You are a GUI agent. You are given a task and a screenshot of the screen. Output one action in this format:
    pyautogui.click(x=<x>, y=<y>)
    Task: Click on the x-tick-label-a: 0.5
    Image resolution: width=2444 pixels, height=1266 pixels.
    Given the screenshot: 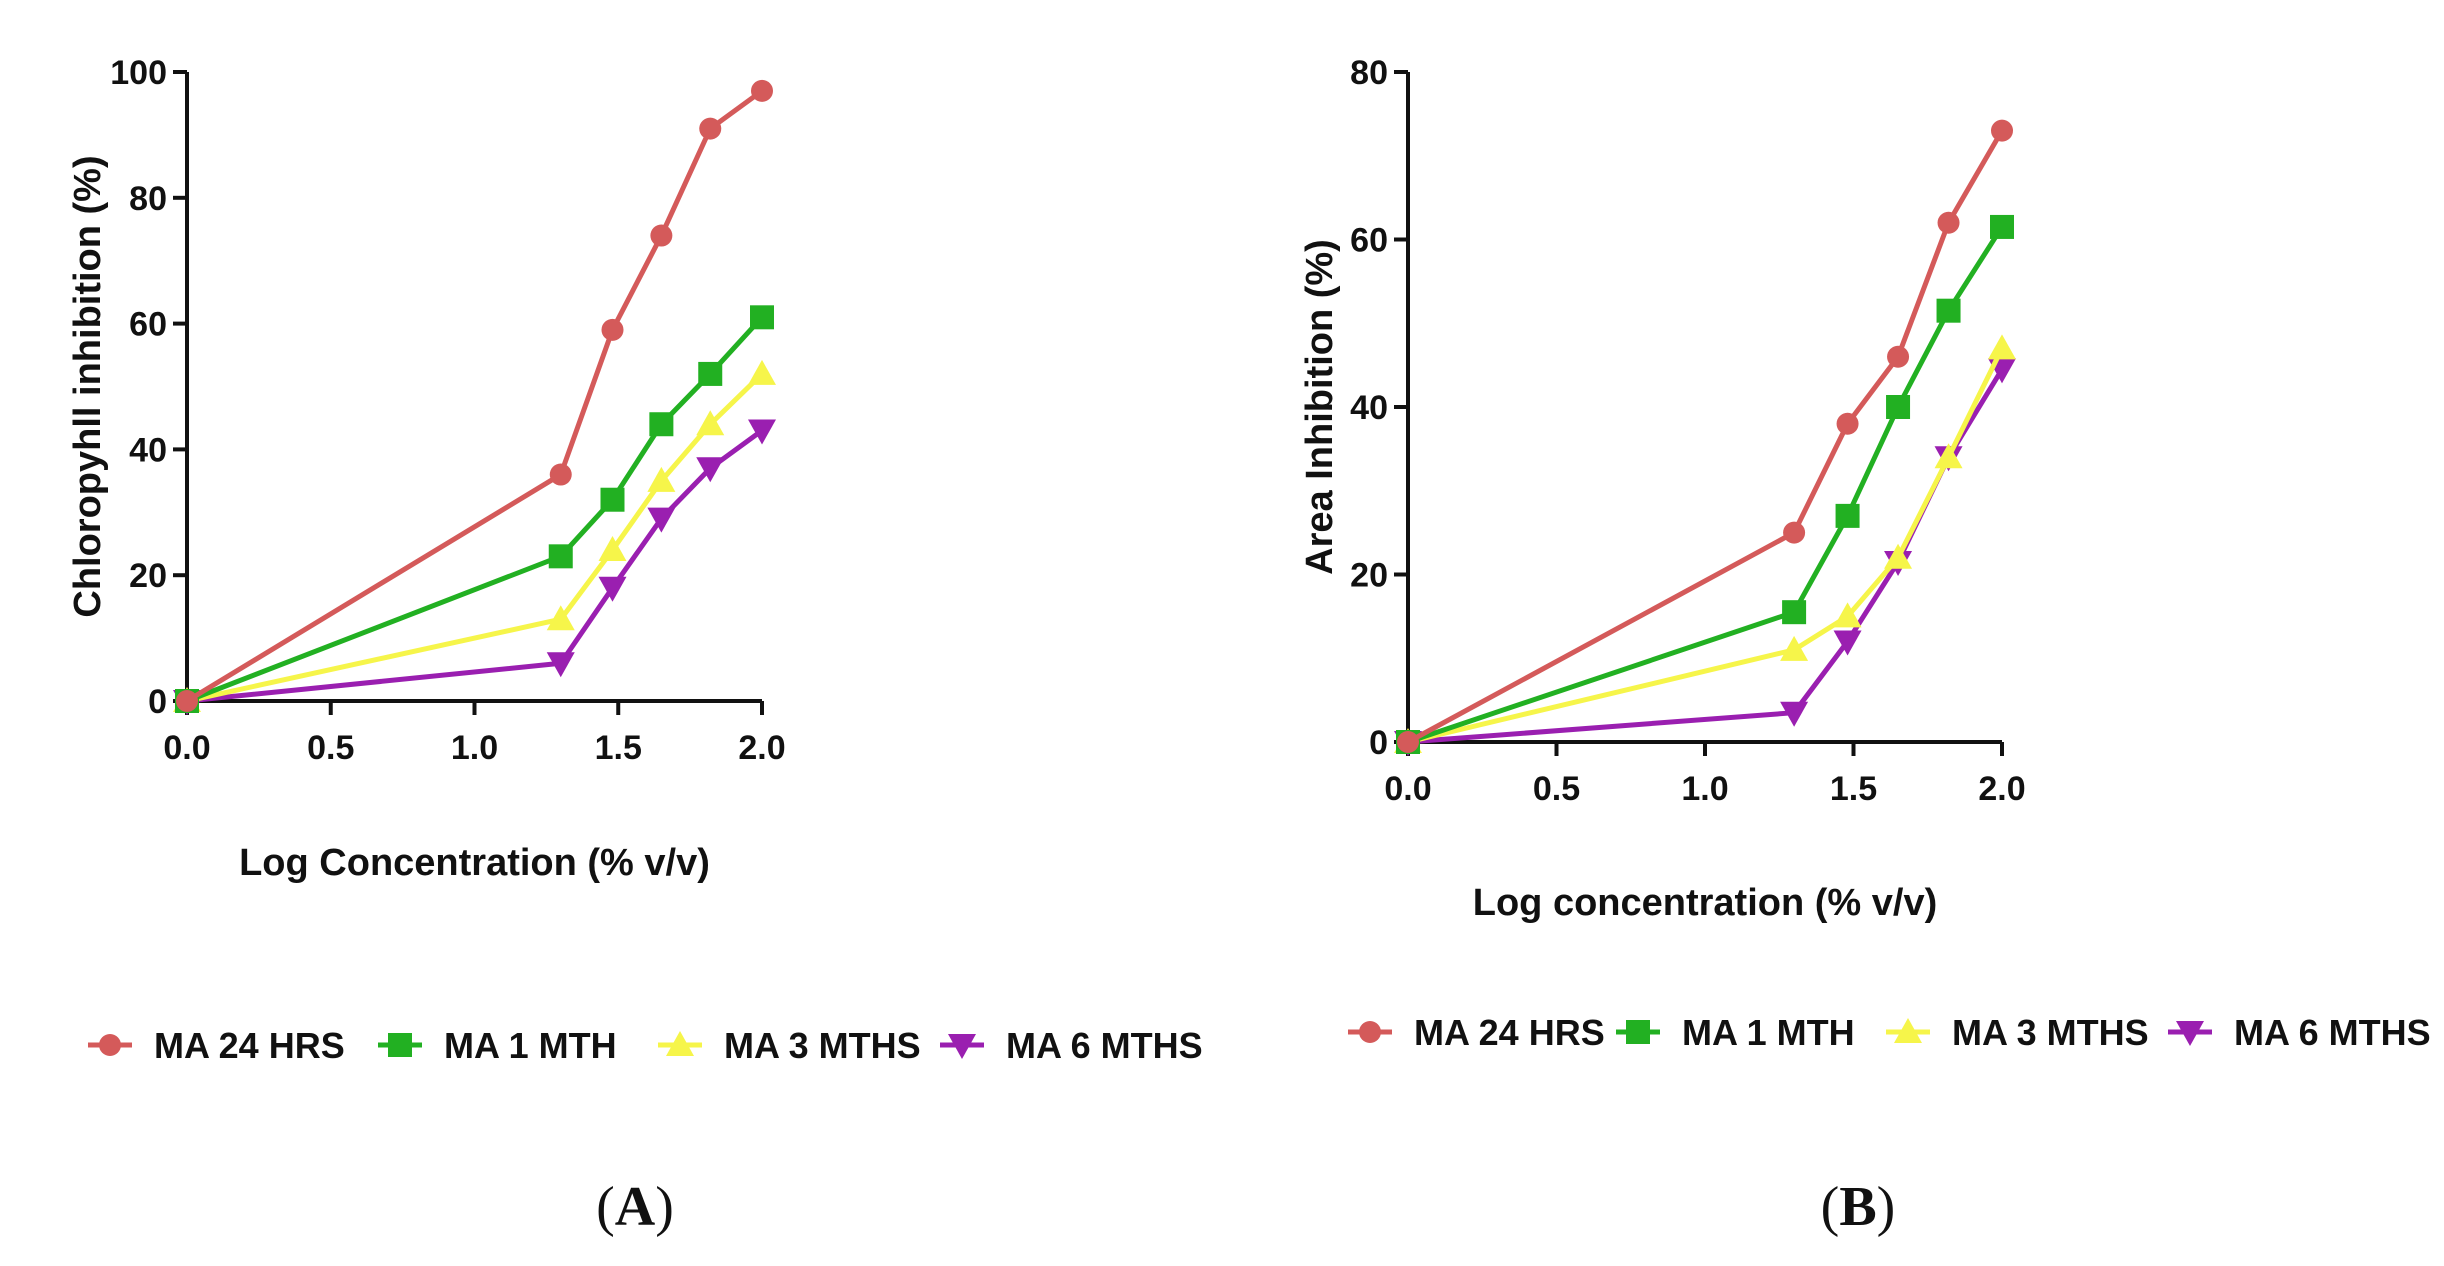 What is the action you would take?
    pyautogui.click(x=330, y=748)
    